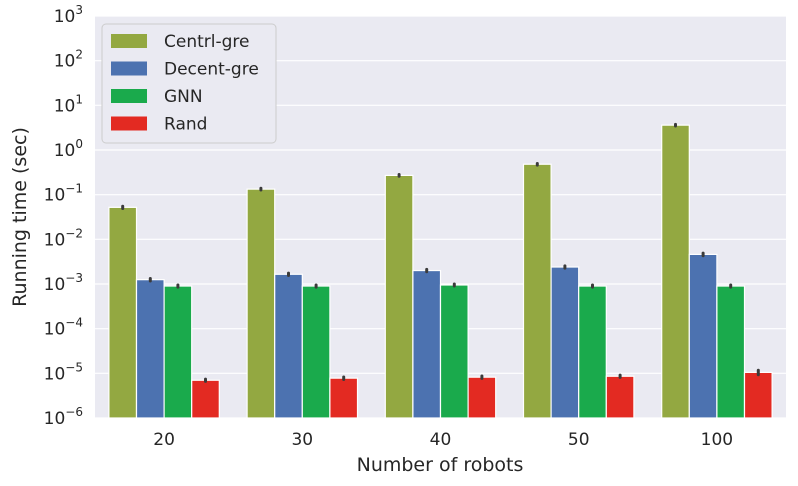 This screenshot has width=798, height=486. What do you see at coordinates (68, 149) in the screenshot?
I see `y-tick-label: 10⁰` at bounding box center [68, 149].